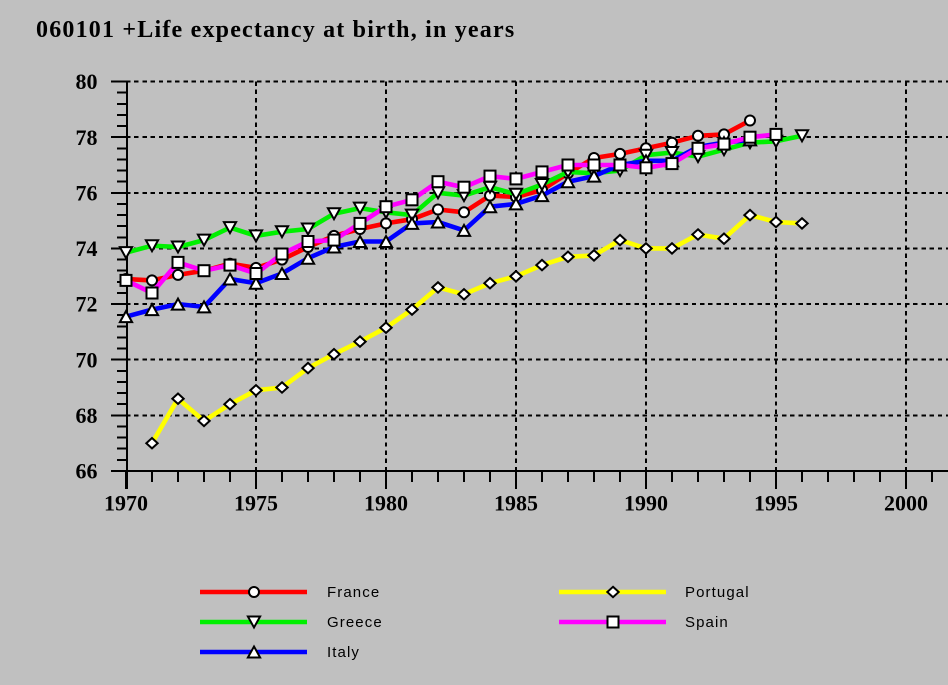 This screenshot has height=685, width=948. I want to click on svg-text: 68, so click(87, 415).